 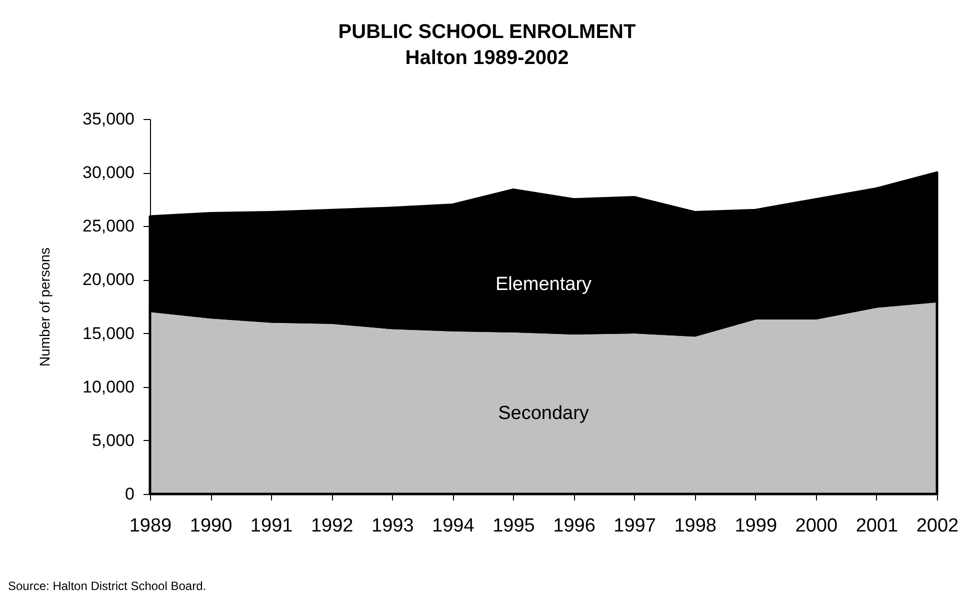 I want to click on y-tick-label: 5,000, so click(x=113, y=440).